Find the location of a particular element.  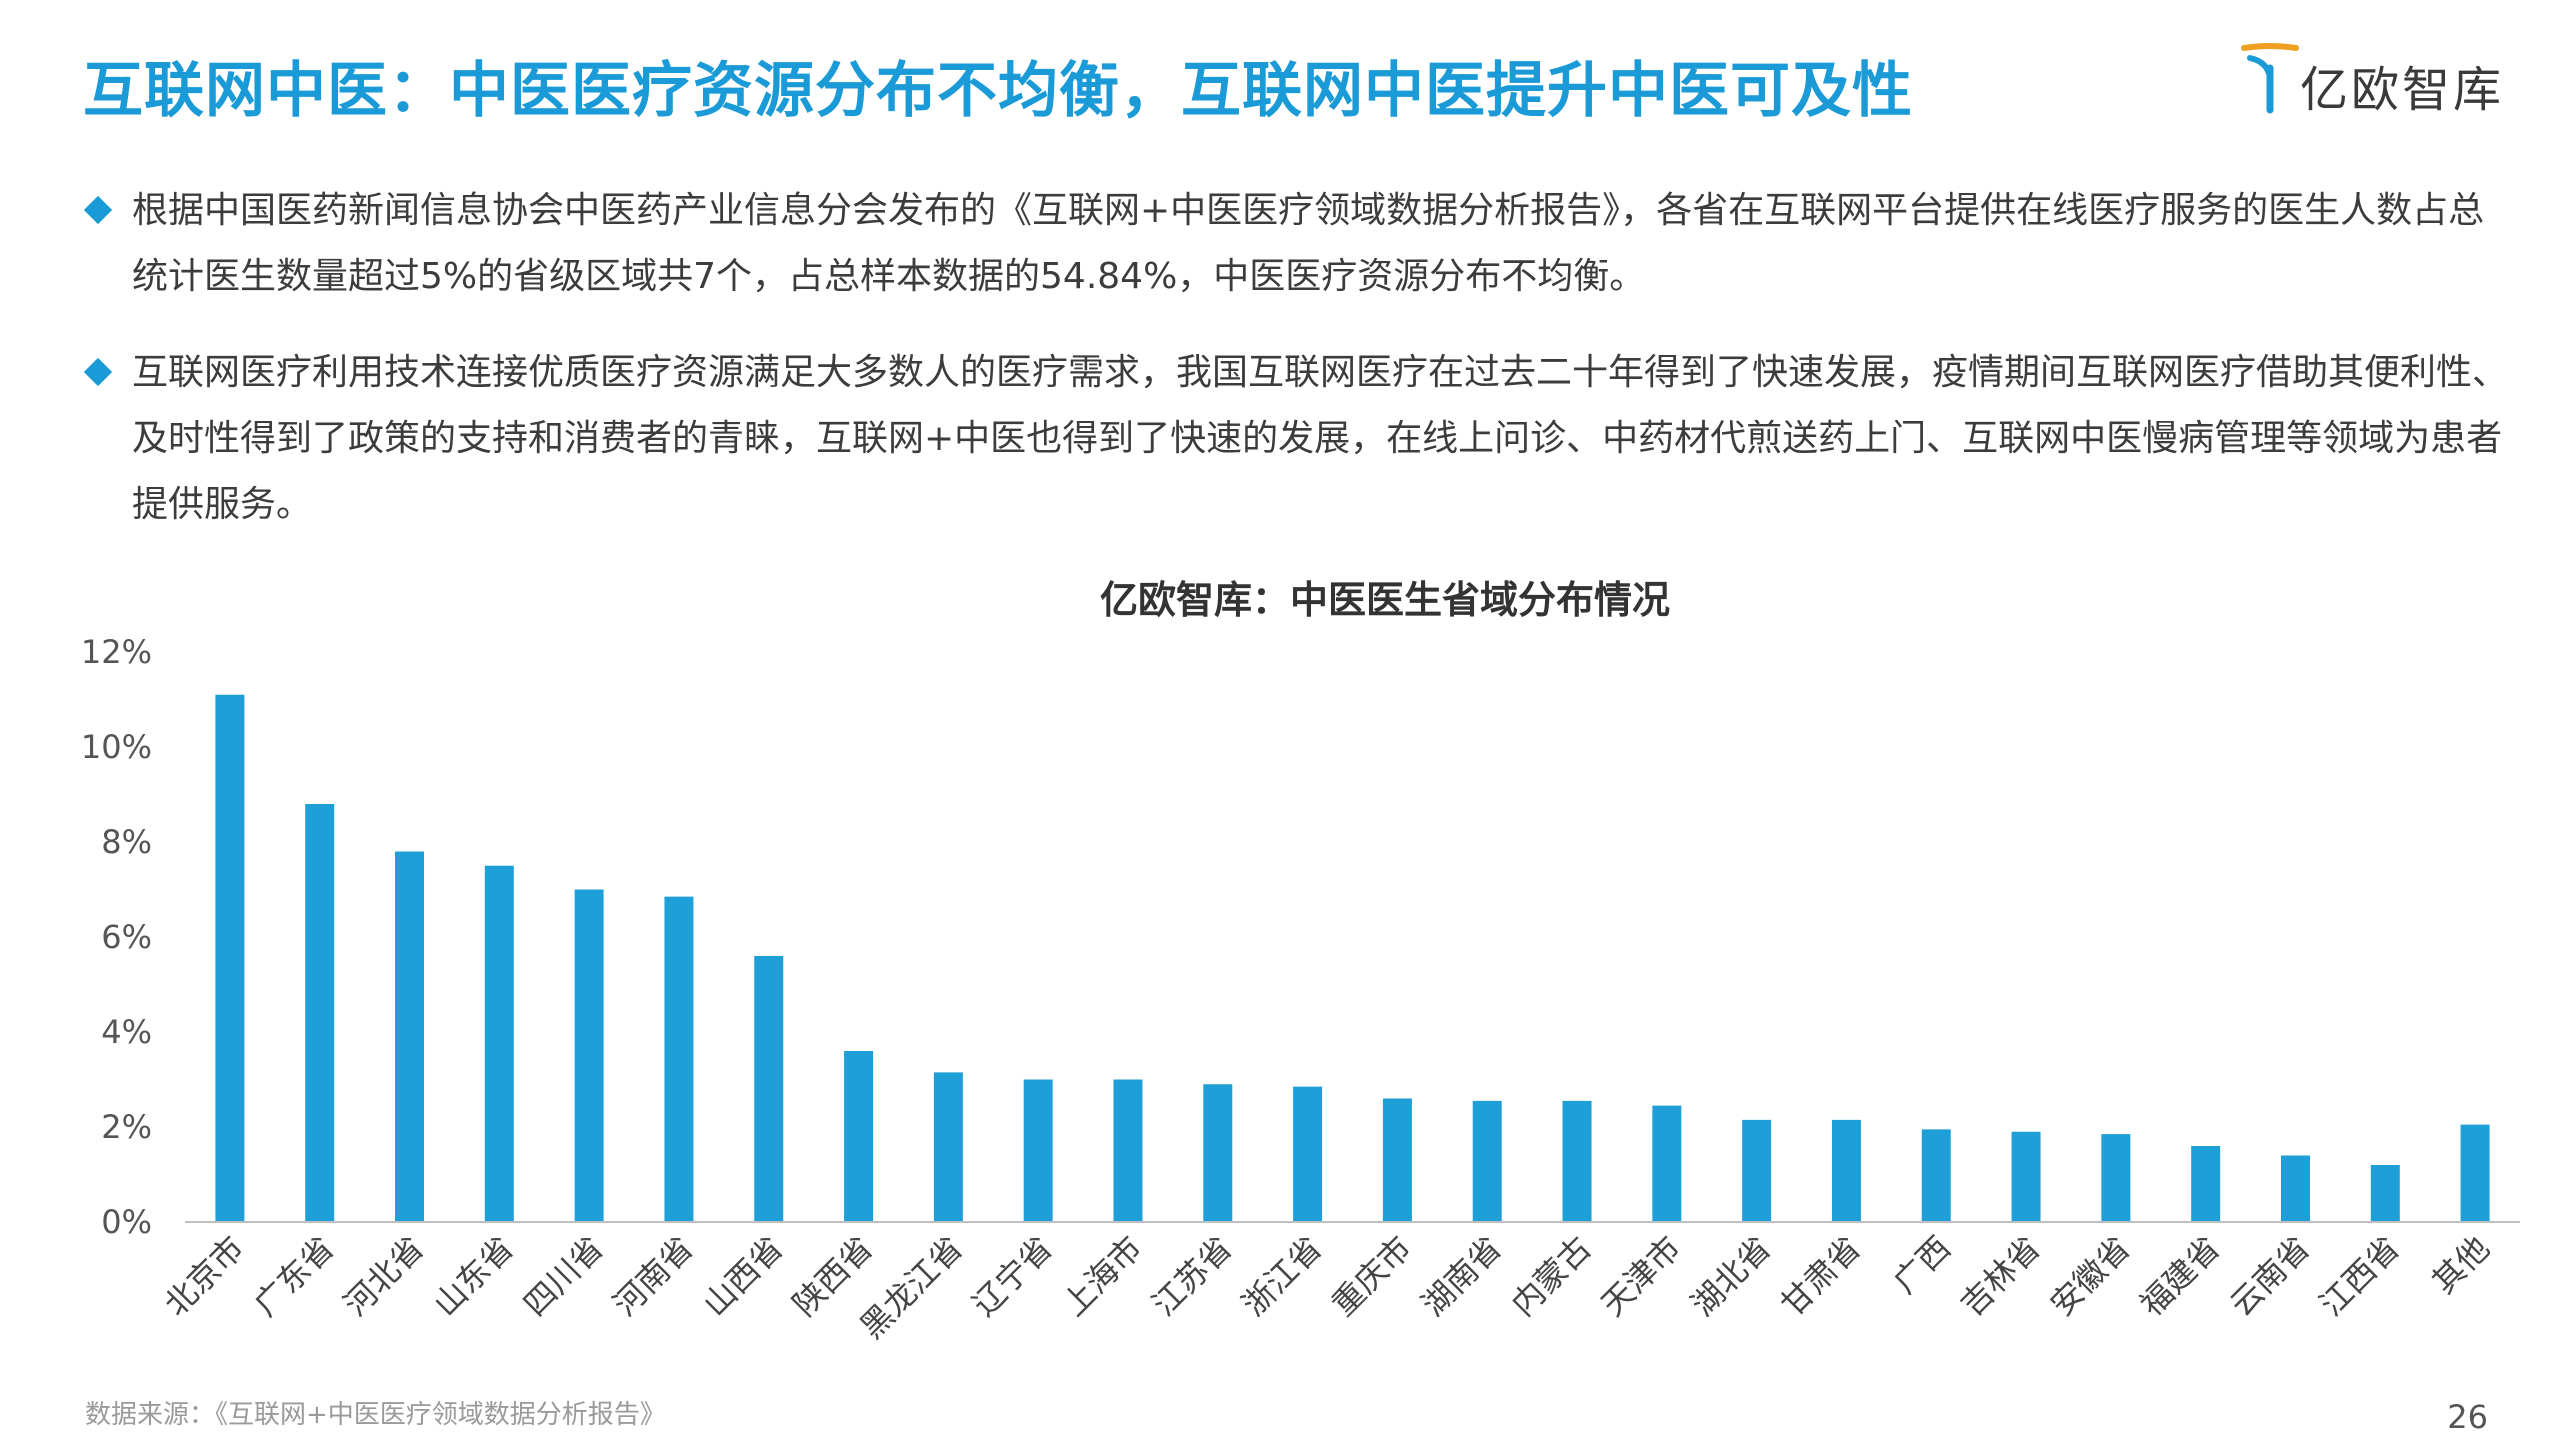

logo-text: 亿欧智库 is located at coordinates (2402, 90).